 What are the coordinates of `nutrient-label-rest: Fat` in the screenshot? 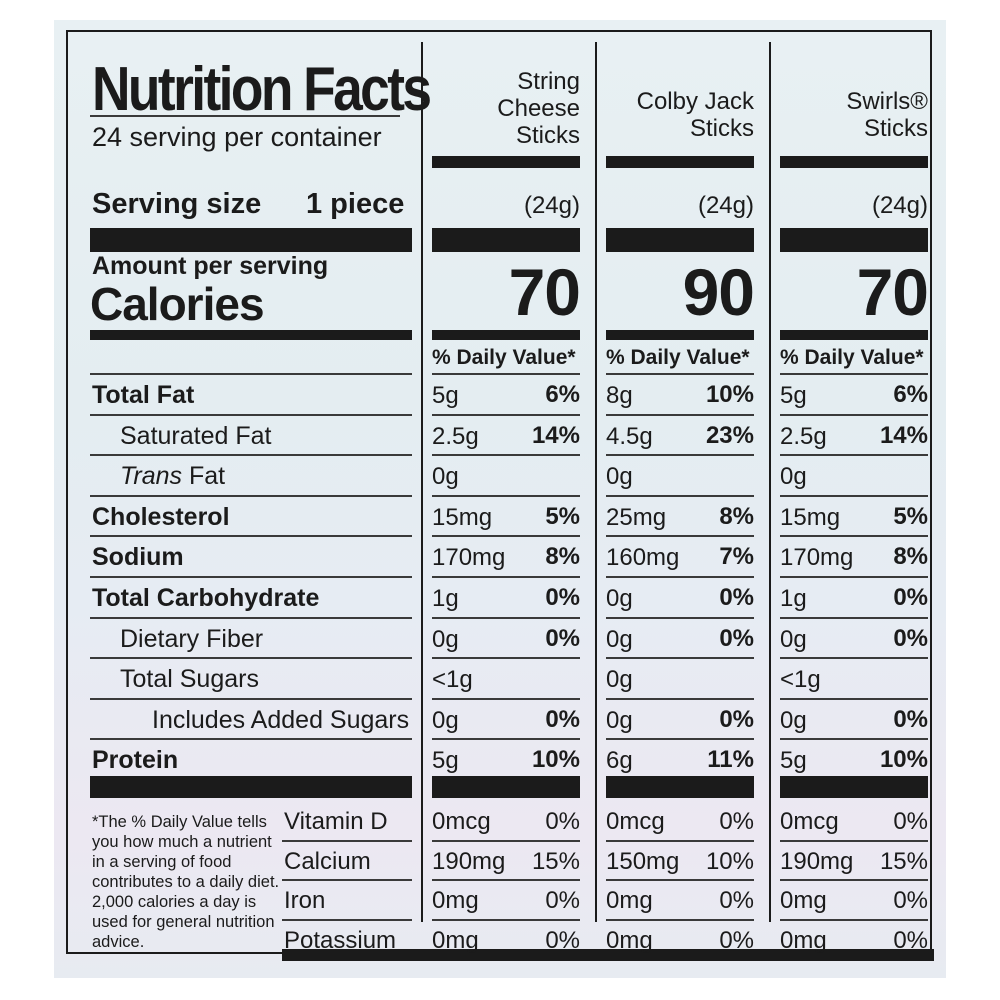 It's located at (204, 476).